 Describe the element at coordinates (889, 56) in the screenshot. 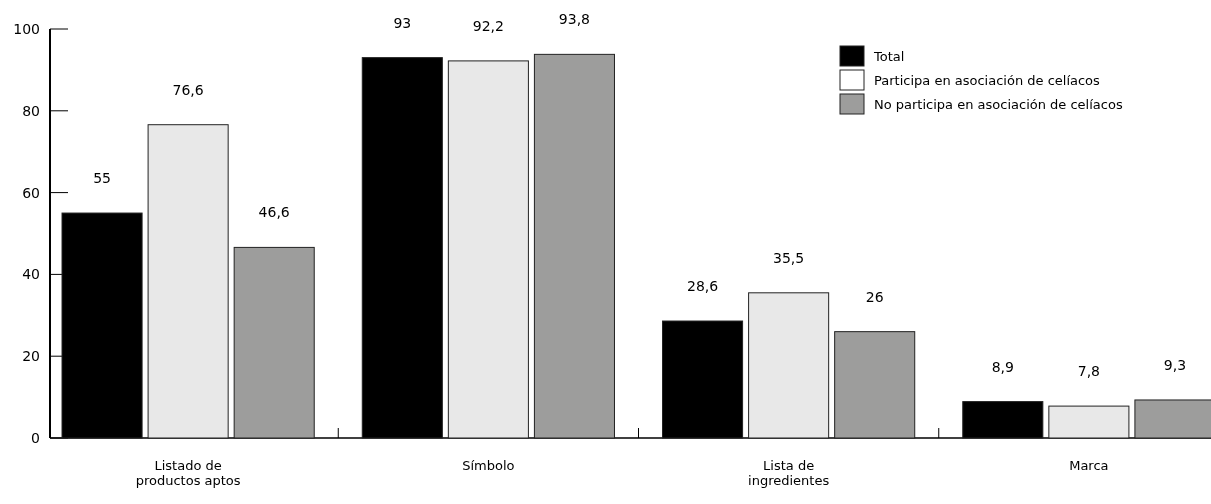

I see `legend-label: Total` at that location.